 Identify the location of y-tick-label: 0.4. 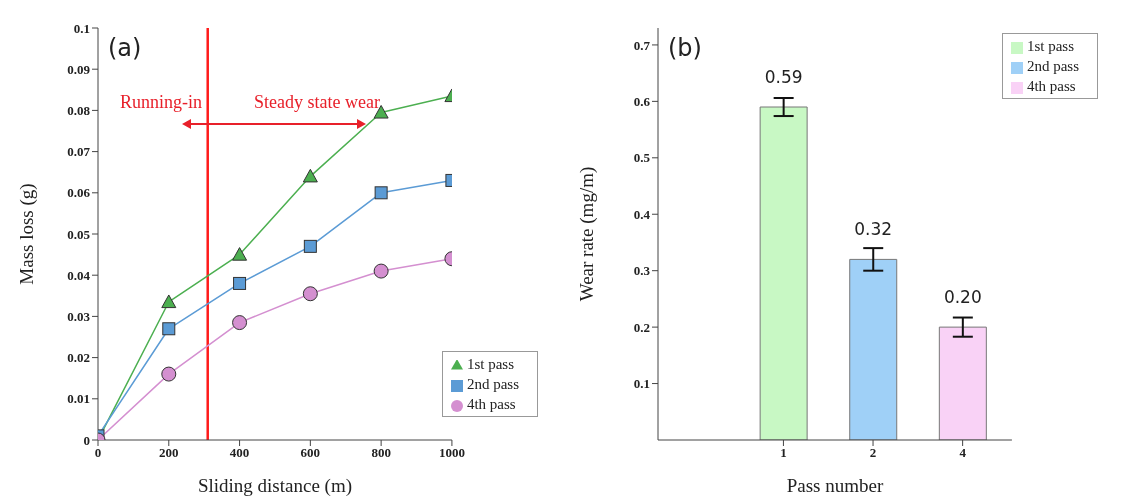
(642, 214).